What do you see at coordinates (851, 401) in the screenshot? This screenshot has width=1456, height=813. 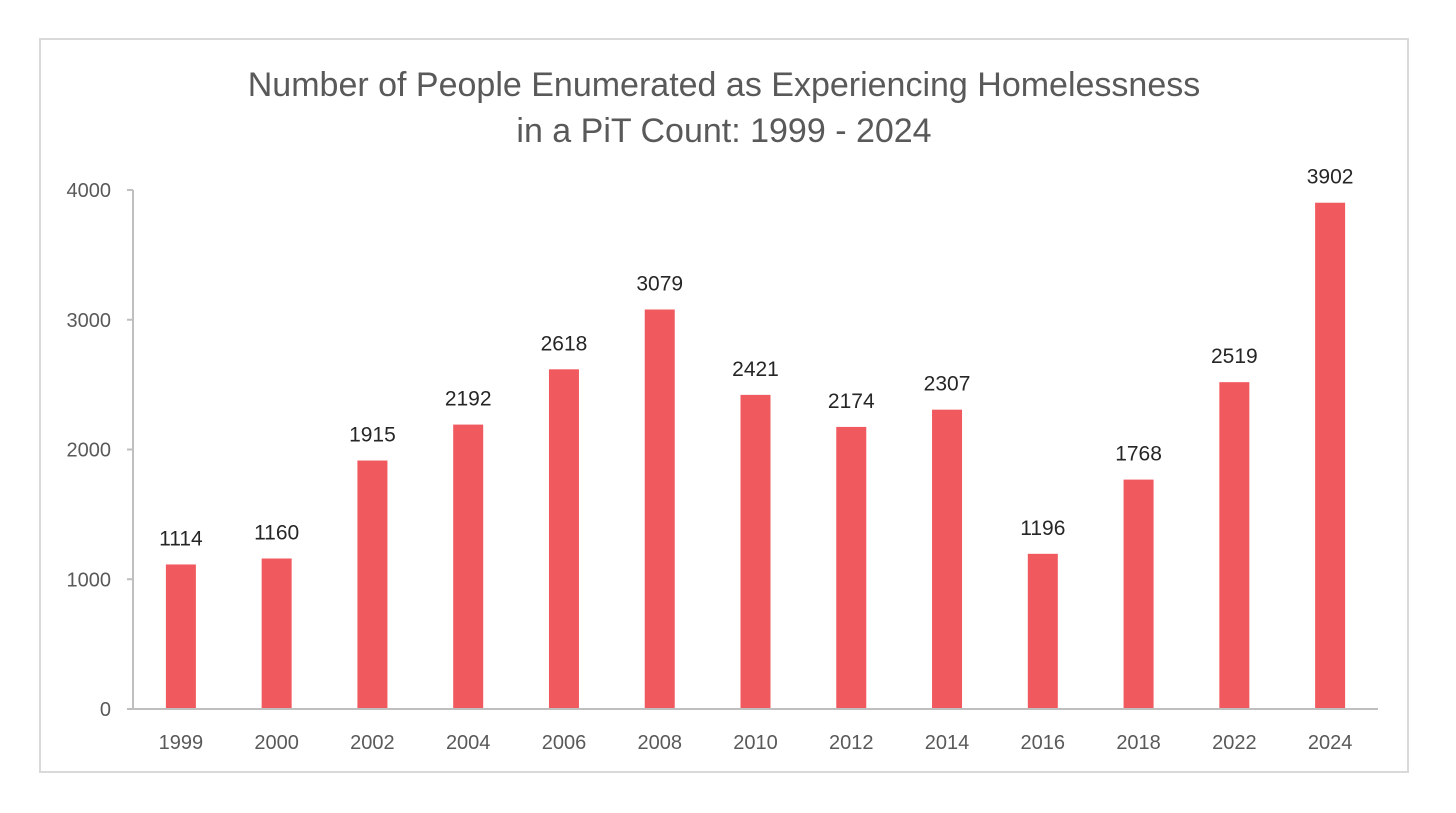 I see `data-label-2012: 2174` at bounding box center [851, 401].